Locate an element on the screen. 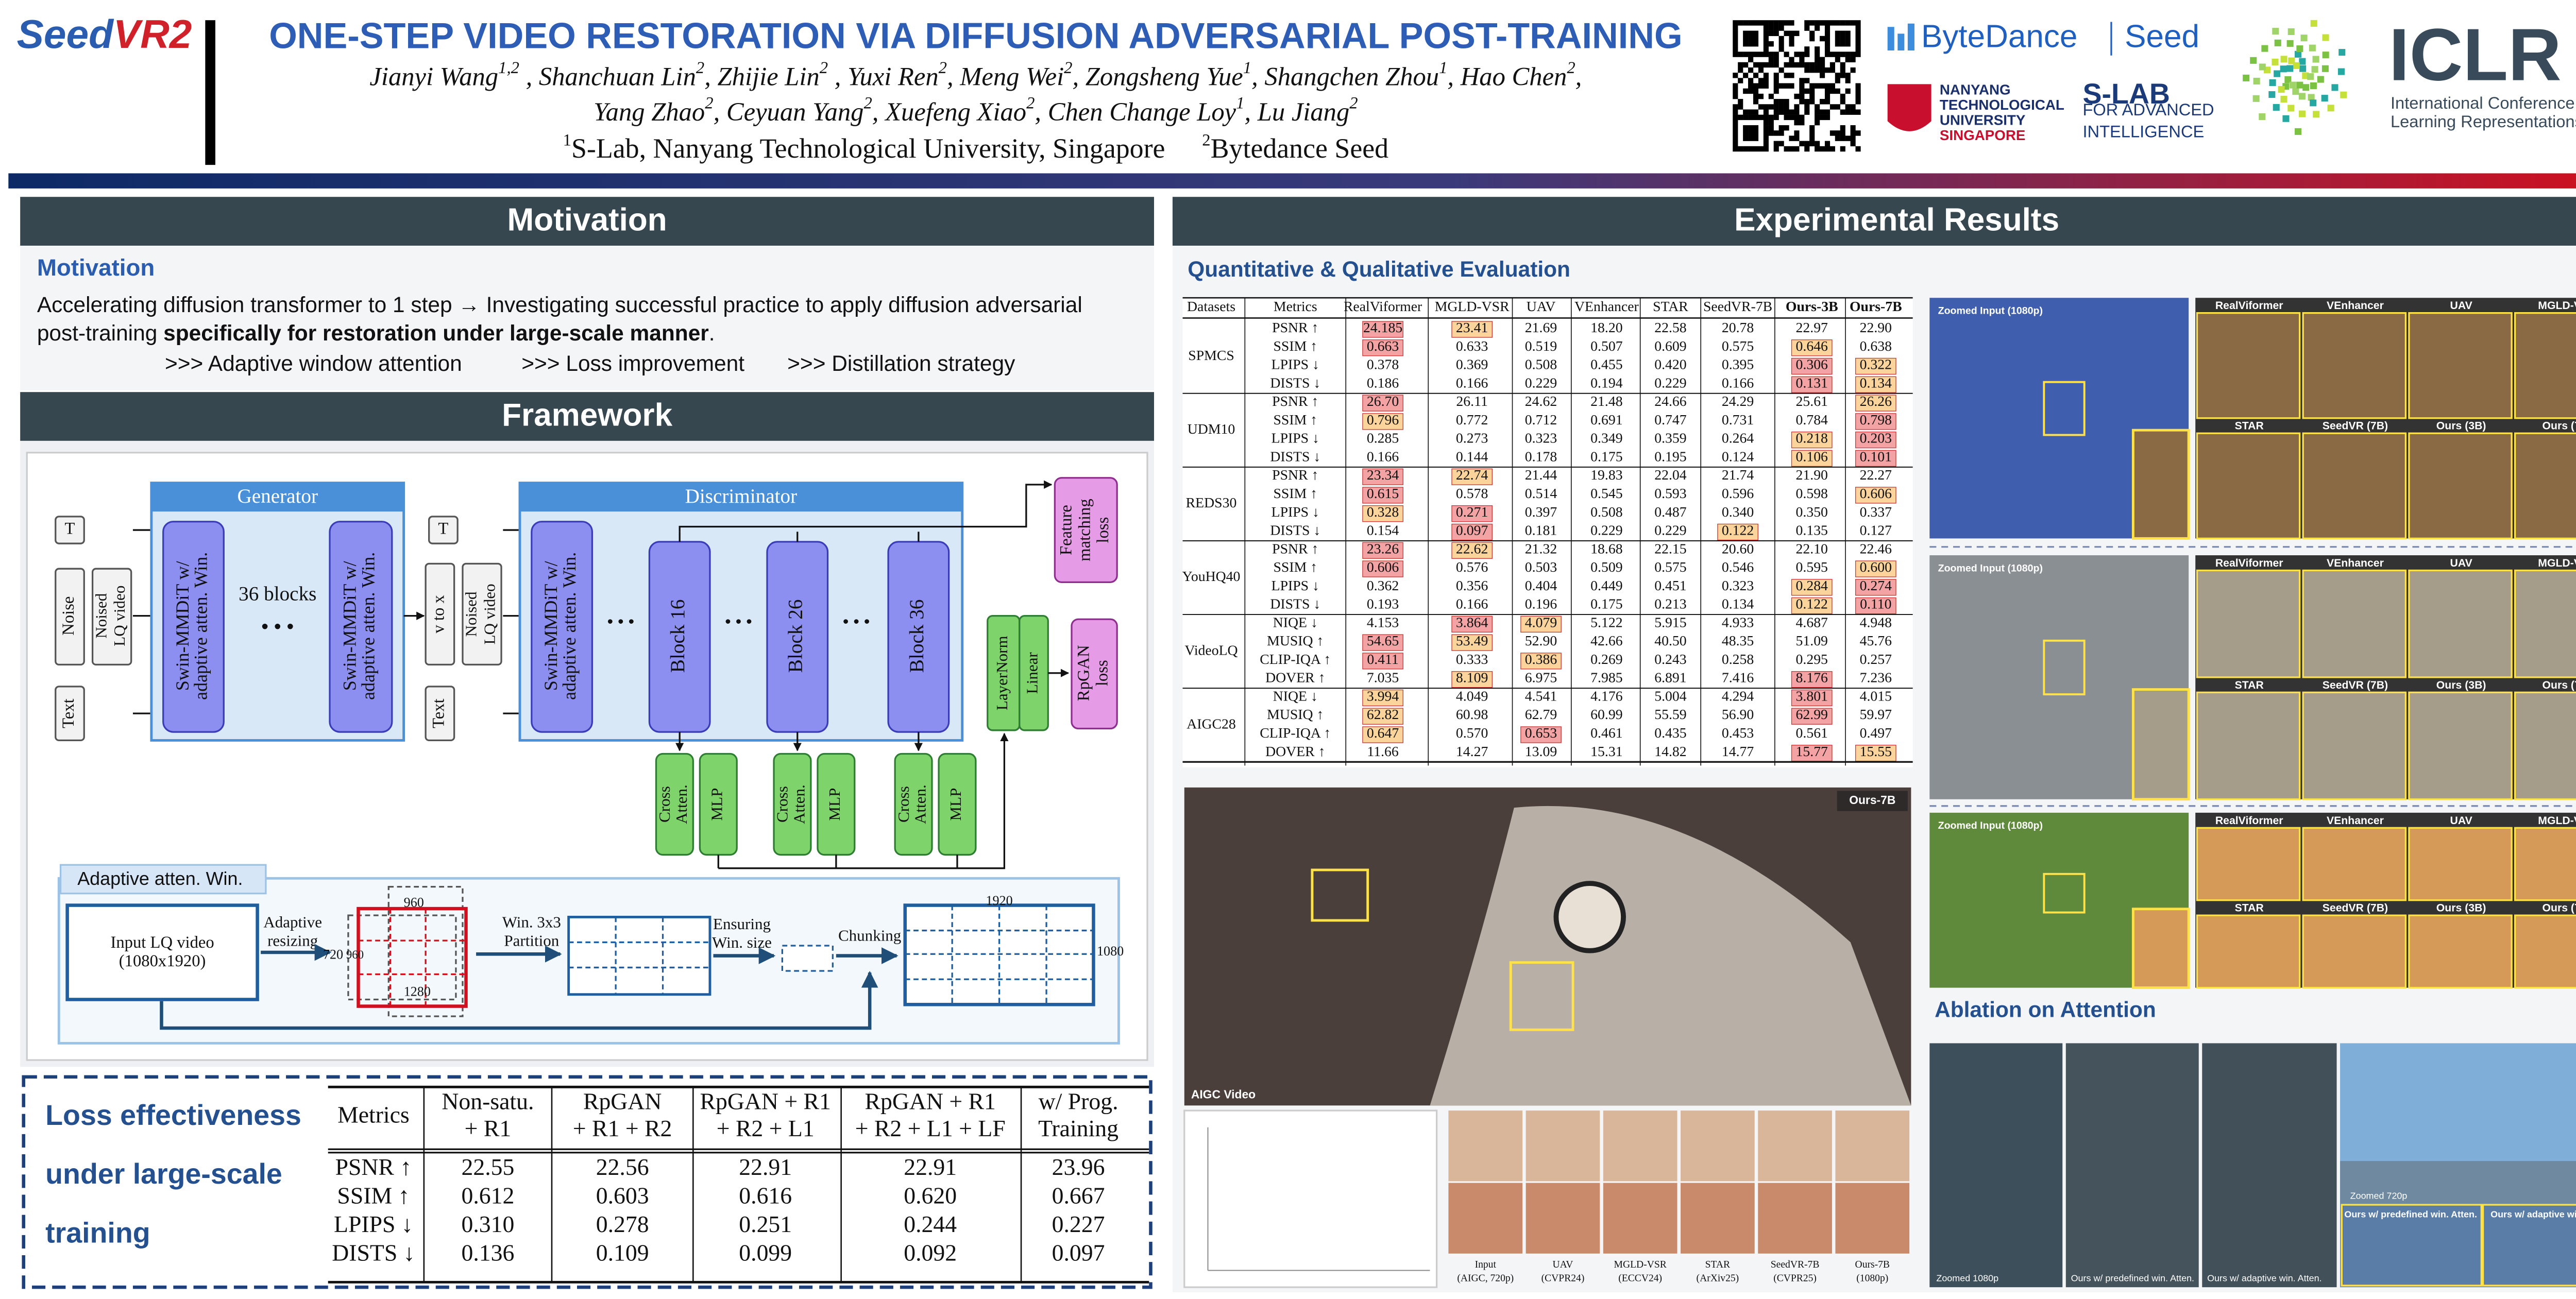  cell: 7.985 is located at coordinates (1606, 678).